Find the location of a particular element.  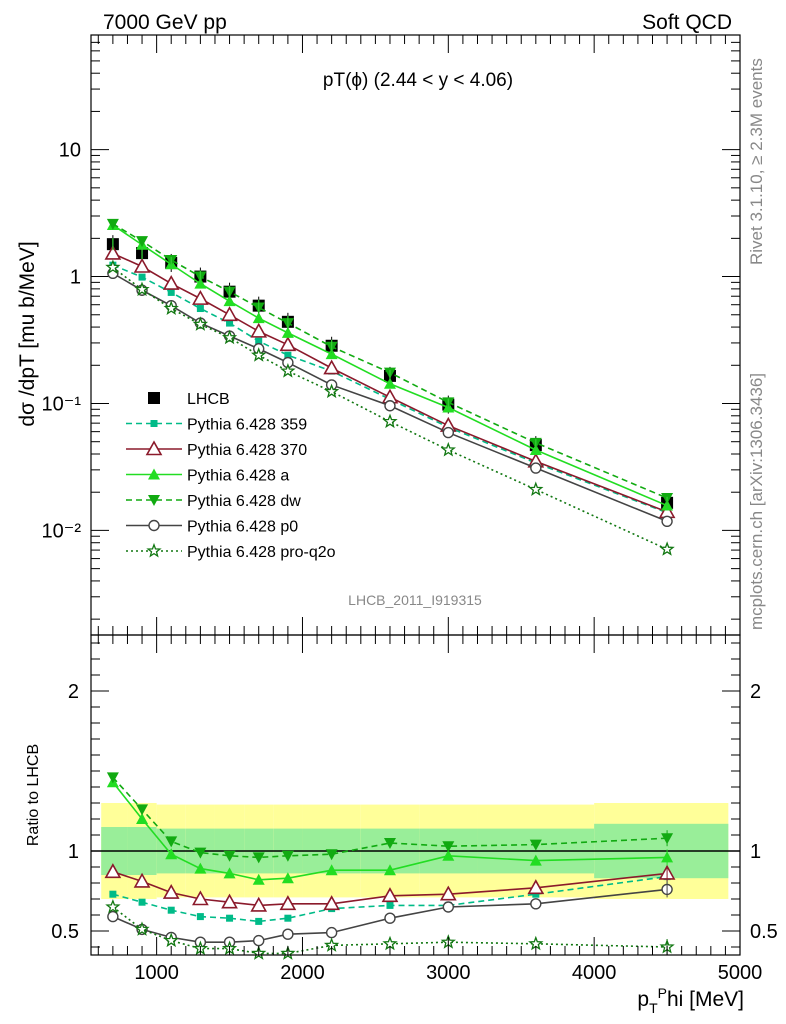

header-right: Soft QCD is located at coordinates (687, 22).